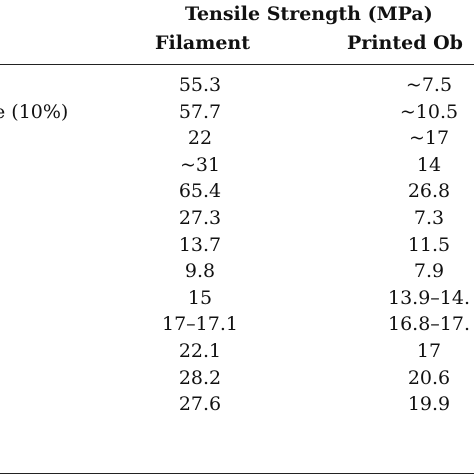 The image size is (474, 474). Describe the element at coordinates (237, 191) in the screenshot. I see `table-row: 65.4 26.8` at that location.